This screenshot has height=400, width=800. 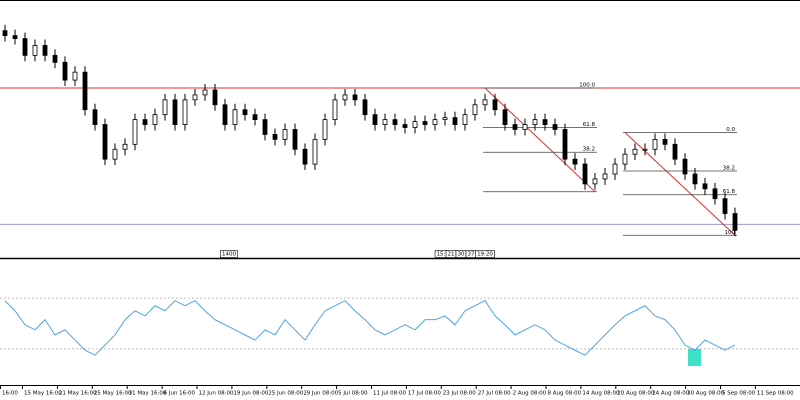 What do you see at coordinates (636, 394) in the screenshot?
I see `x-tick-label: 20 Aug 08:00` at bounding box center [636, 394].